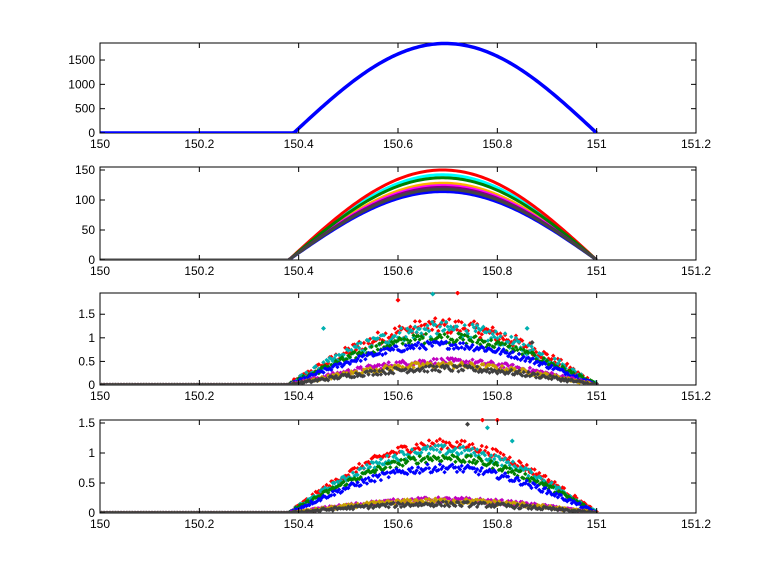  I want to click on x-tick-label: 150, so click(100, 271).